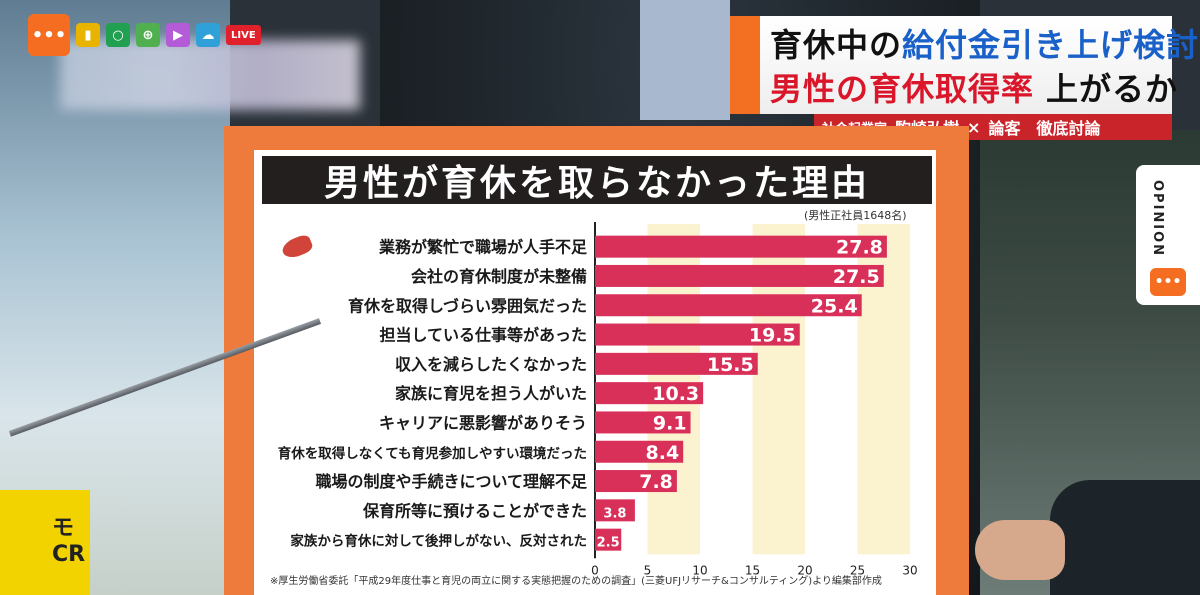 The image size is (1200, 595). What do you see at coordinates (118, 35) in the screenshot?
I see `search-icon: ○` at bounding box center [118, 35].